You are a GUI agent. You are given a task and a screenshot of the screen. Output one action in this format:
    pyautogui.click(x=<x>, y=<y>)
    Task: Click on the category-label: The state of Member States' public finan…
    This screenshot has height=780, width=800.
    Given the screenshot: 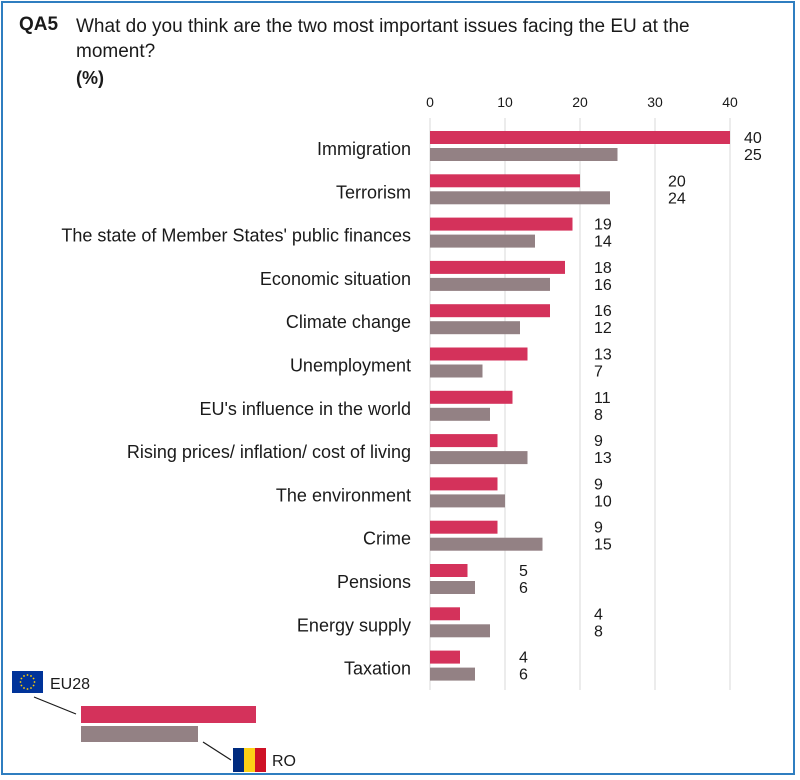 What is the action you would take?
    pyautogui.click(x=236, y=236)
    